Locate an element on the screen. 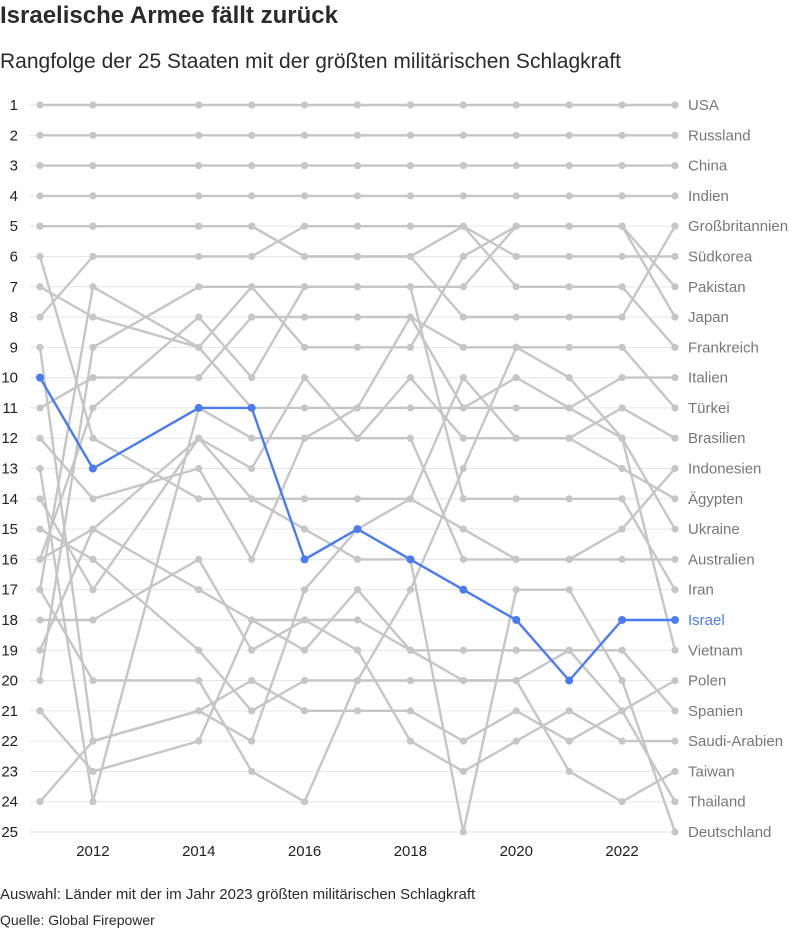 This screenshot has width=800, height=933. x-tick-label: 2016 is located at coordinates (304, 851).